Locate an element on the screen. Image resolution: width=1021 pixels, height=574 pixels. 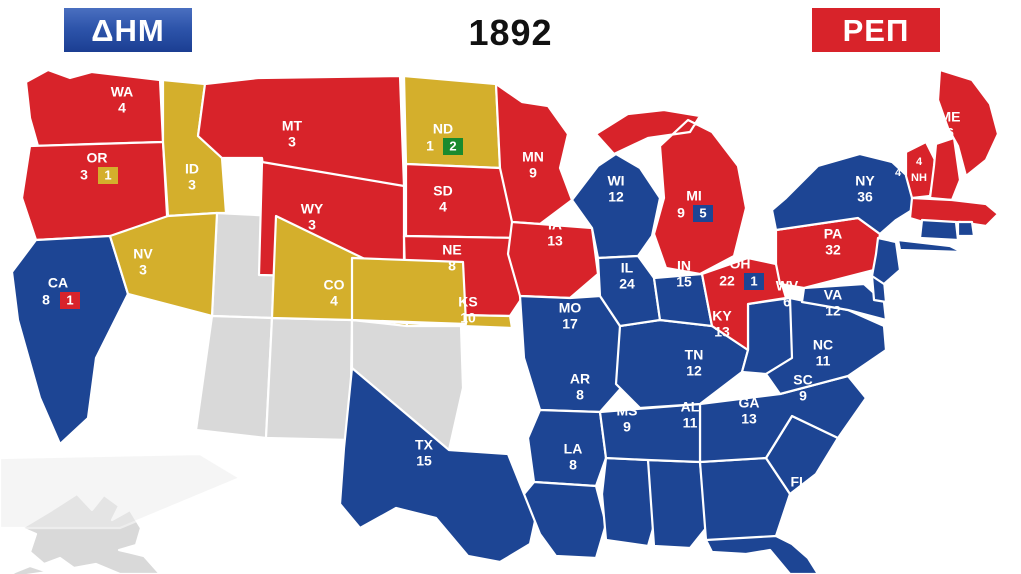
badge-value-ca: 1 is located at coordinates (69, 299).